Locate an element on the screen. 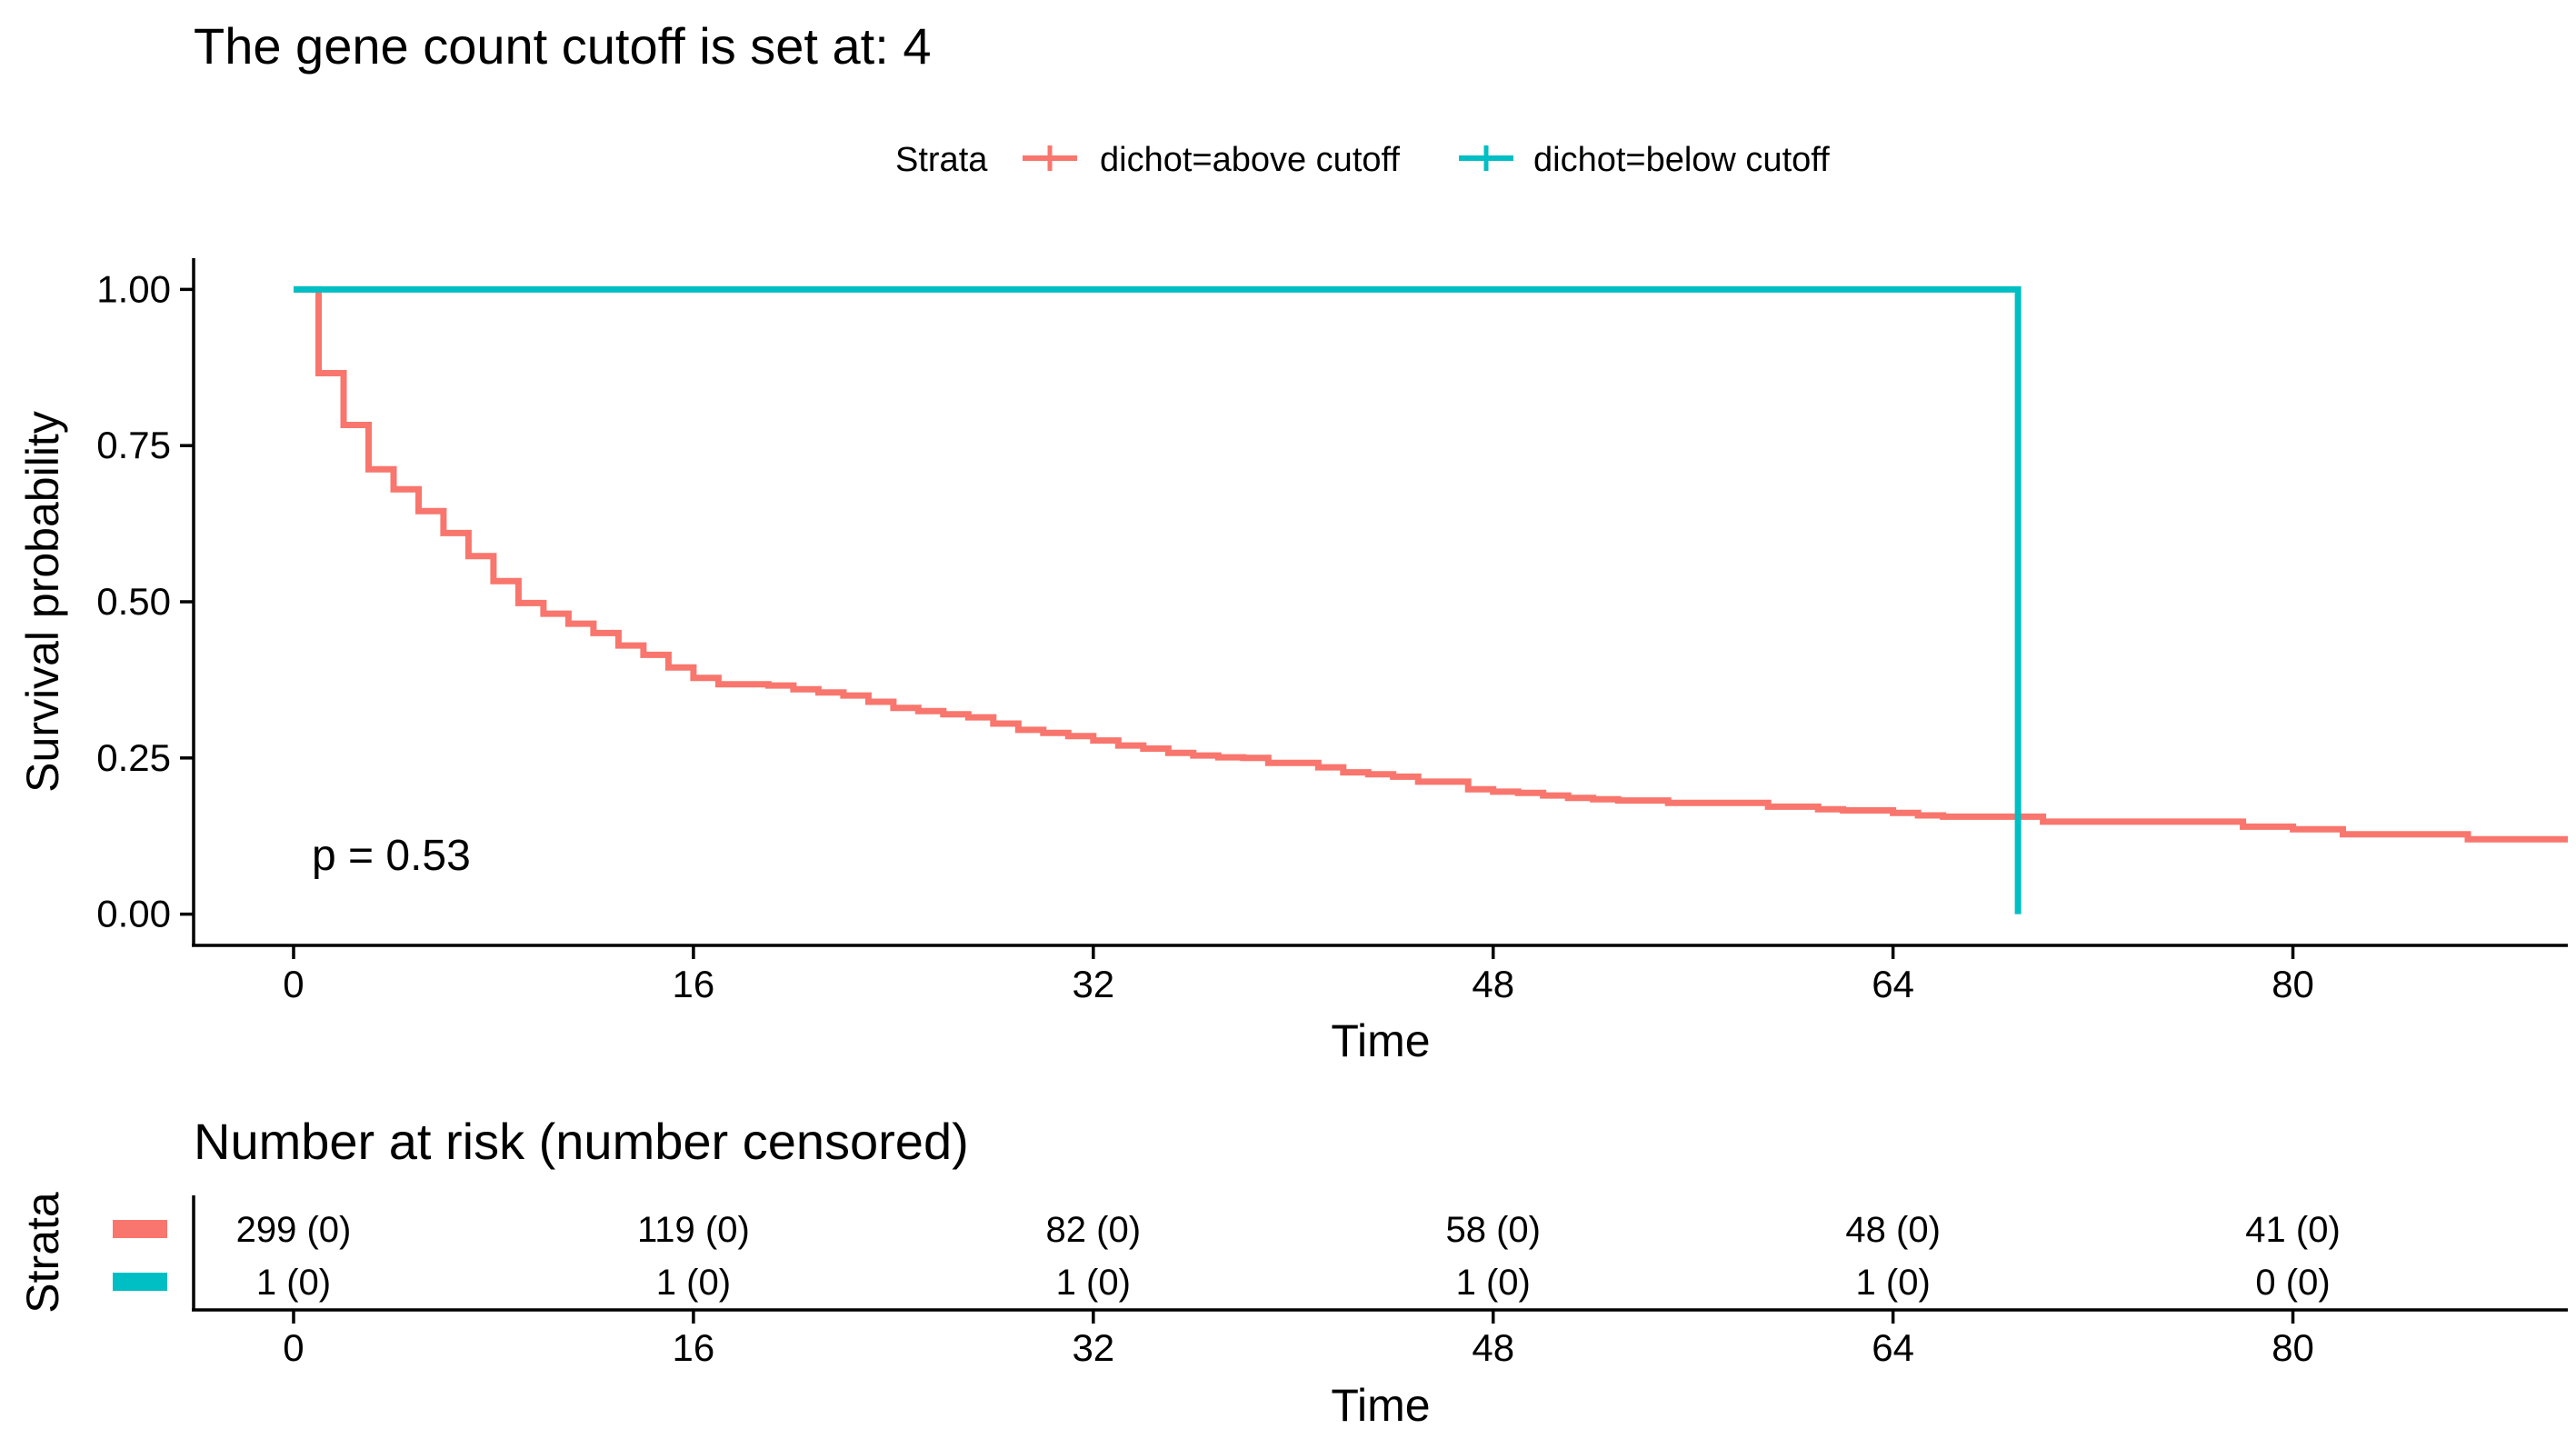 This screenshot has width=2576, height=1449. risk-x-tick-label: 32 is located at coordinates (1093, 1347).